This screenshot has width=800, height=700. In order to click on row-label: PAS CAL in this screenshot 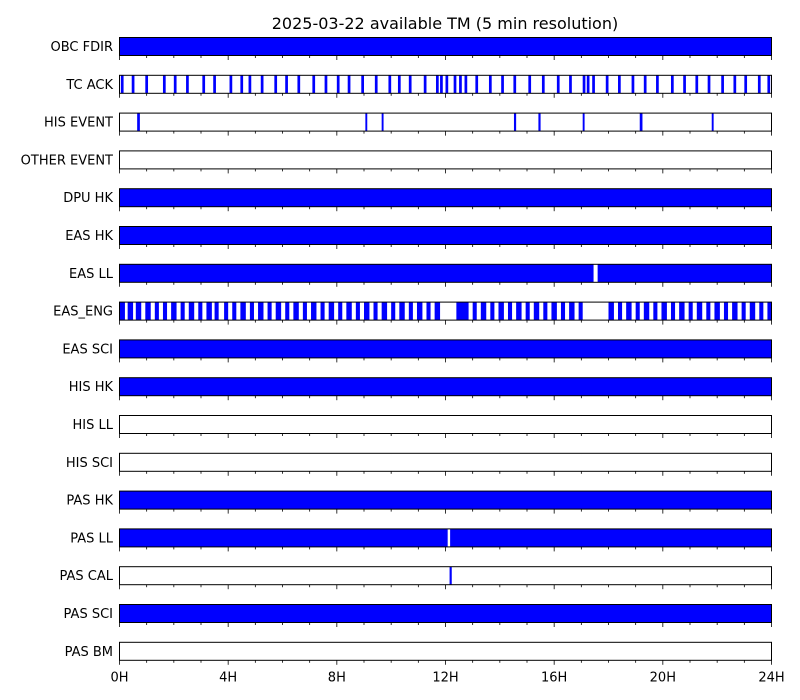, I will do `click(87, 576)`.